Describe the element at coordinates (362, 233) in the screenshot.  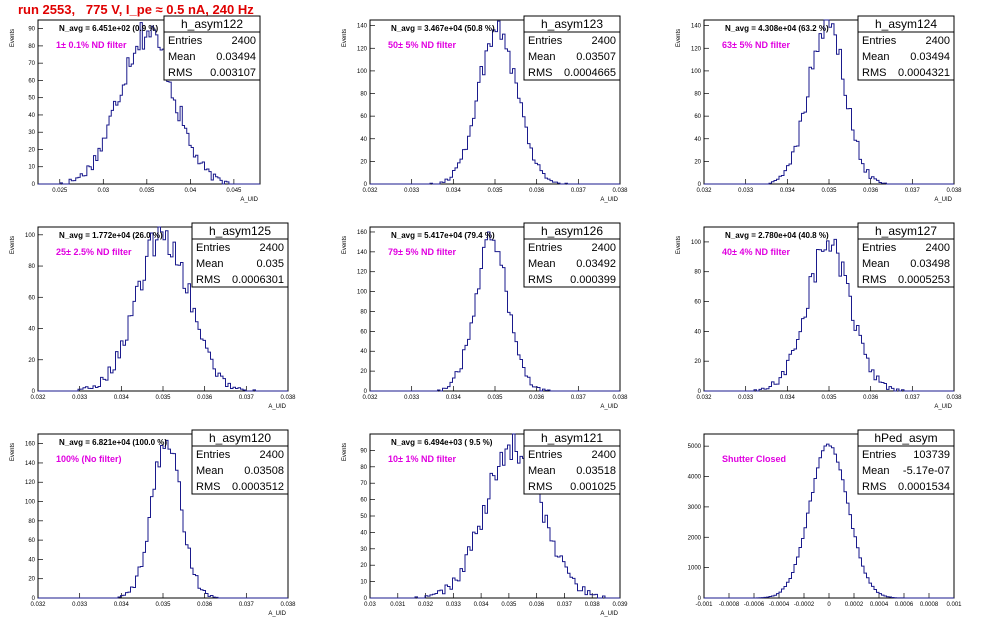
I see `y-tick-label: 160` at that location.